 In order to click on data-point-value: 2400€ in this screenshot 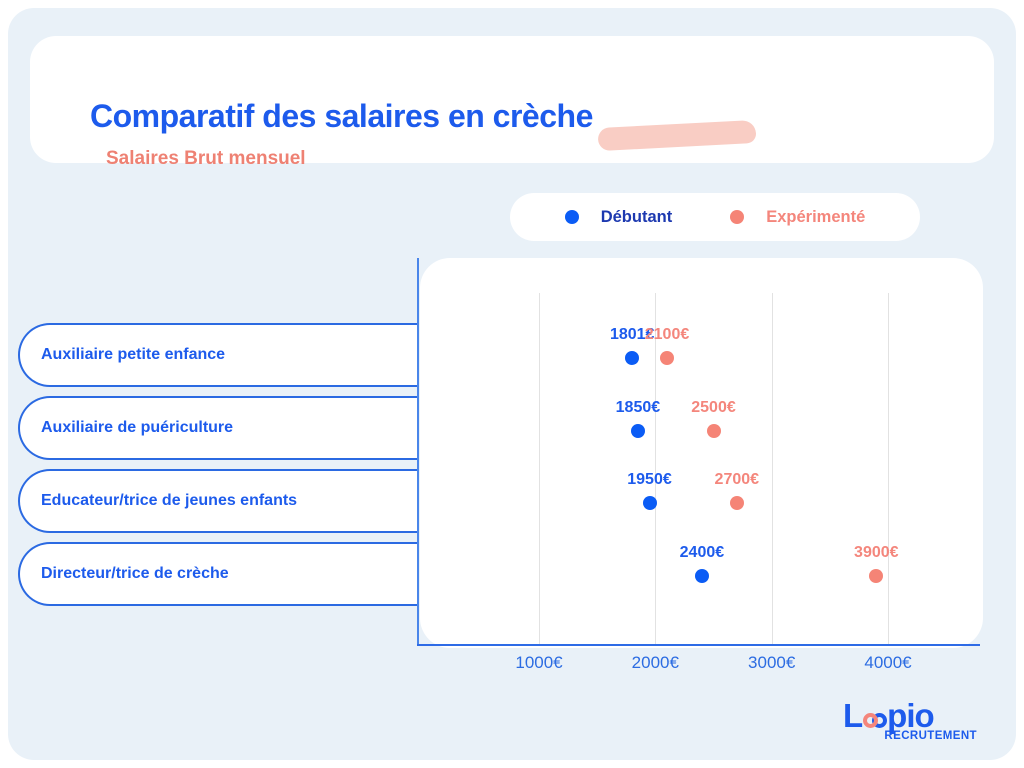, I will do `click(702, 552)`.